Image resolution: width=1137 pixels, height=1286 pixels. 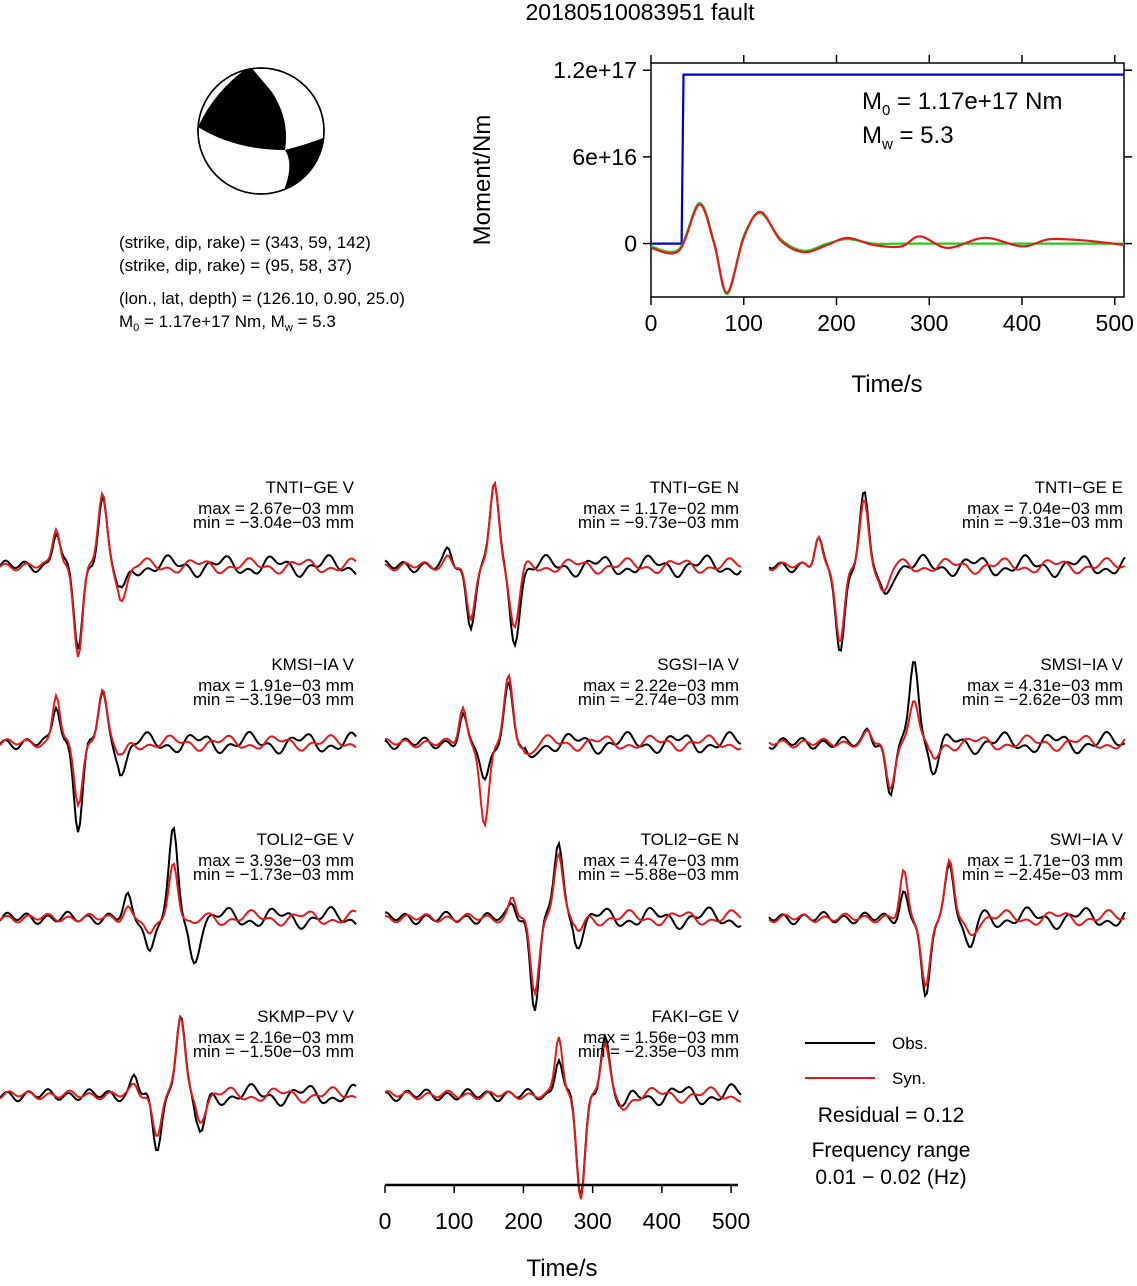 I want to click on moment-magnitude-line: M0 = 1.17e+17 Nm, Mw = 5.3, so click(x=227, y=323).